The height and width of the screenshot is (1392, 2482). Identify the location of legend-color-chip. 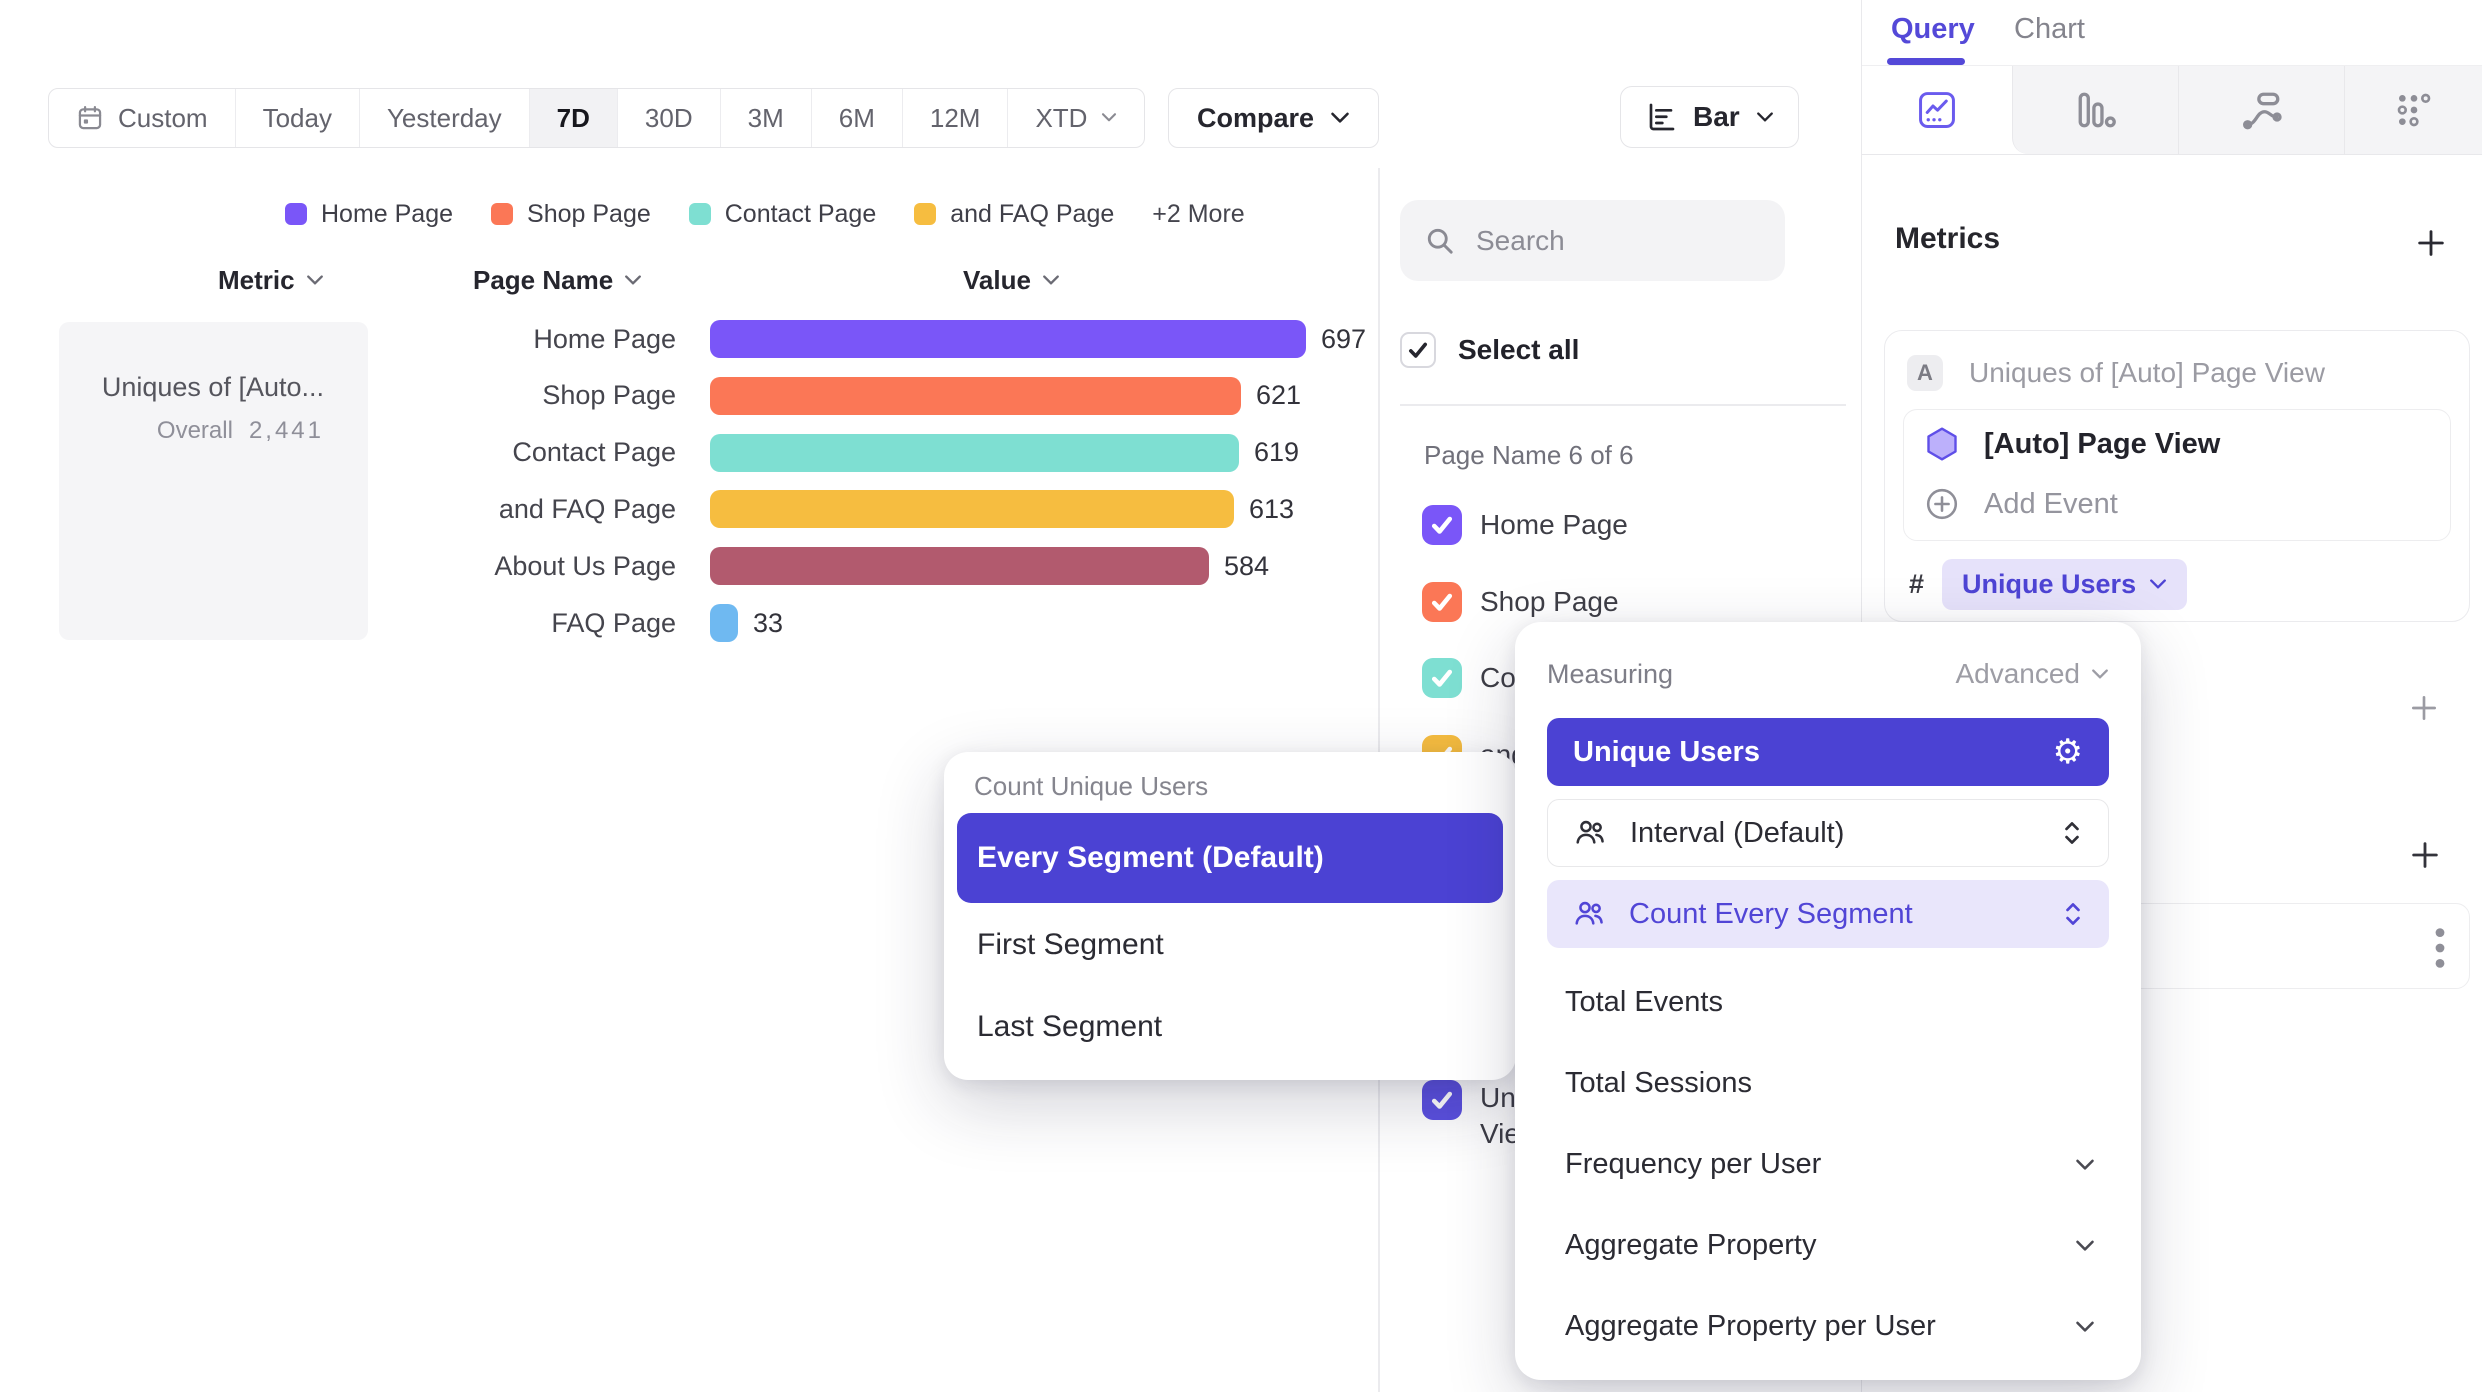
(925, 214).